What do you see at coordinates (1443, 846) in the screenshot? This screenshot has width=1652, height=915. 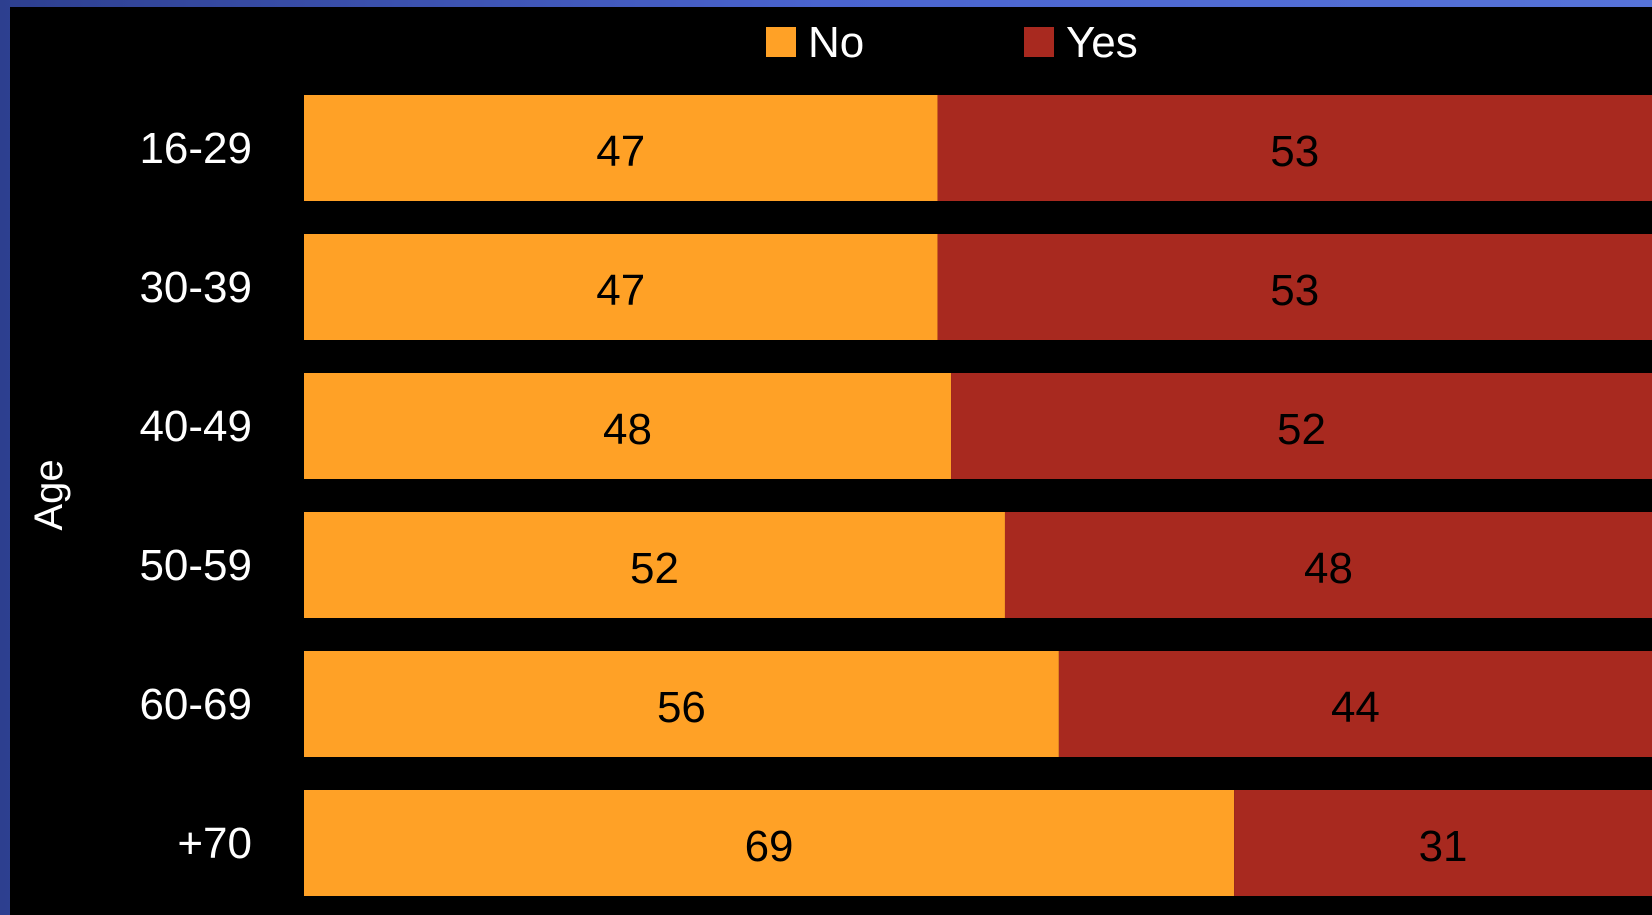 I see `data-label-yes: 31` at bounding box center [1443, 846].